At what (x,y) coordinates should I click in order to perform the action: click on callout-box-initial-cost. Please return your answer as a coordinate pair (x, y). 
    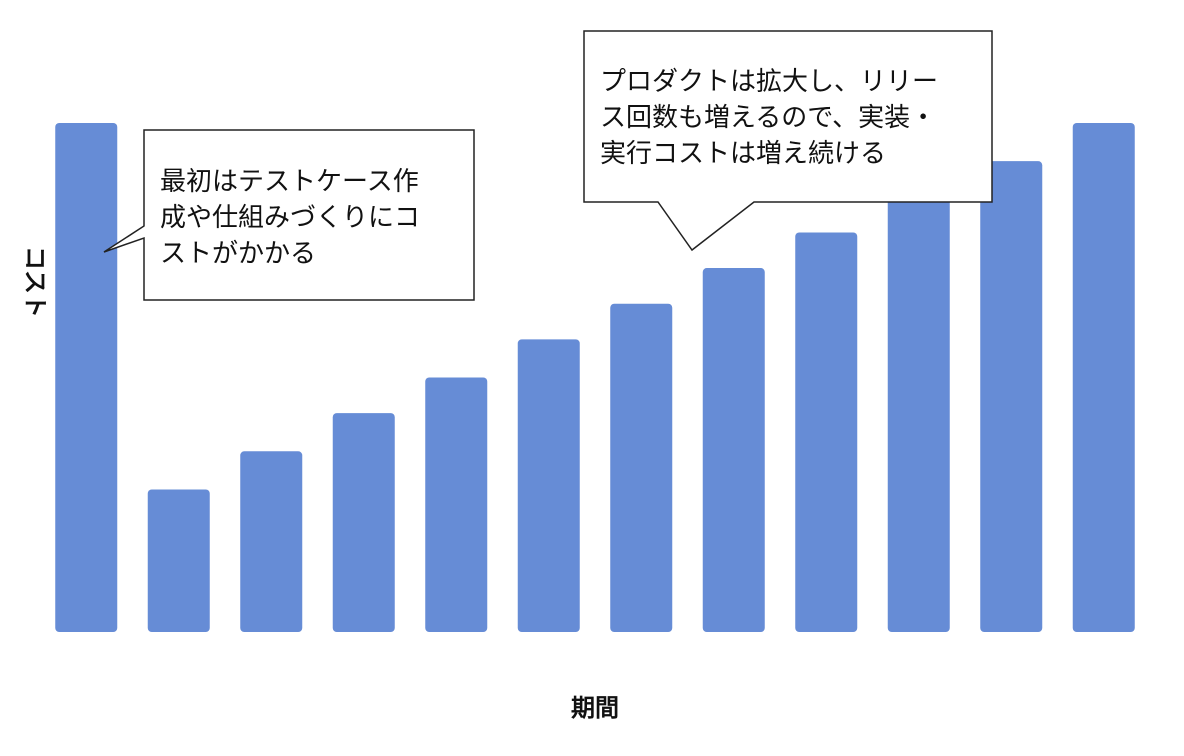
    Looking at the image, I should click on (289, 215).